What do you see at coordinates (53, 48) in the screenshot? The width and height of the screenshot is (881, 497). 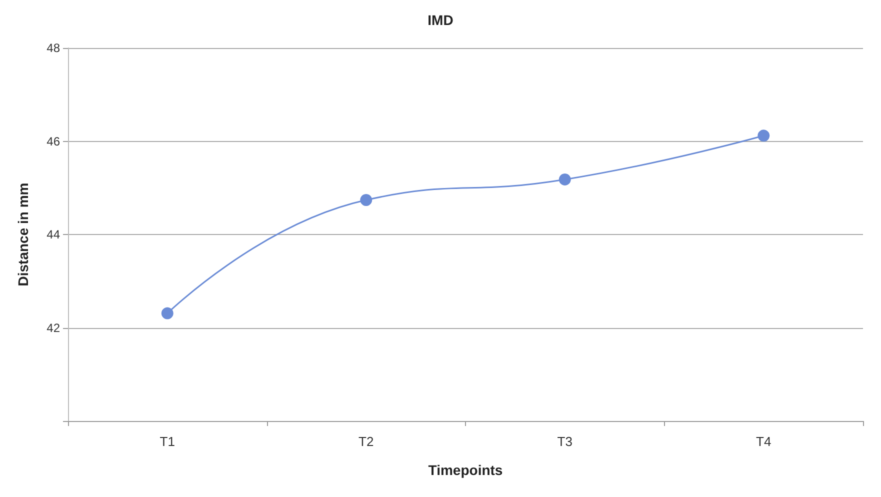 I see `y-tick-label: 48` at bounding box center [53, 48].